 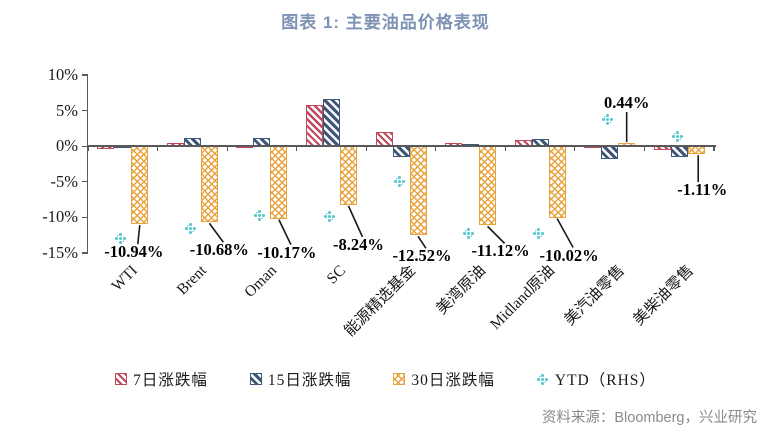 What do you see at coordinates (260, 215) in the screenshot?
I see `ytd-marker-Oman` at bounding box center [260, 215].